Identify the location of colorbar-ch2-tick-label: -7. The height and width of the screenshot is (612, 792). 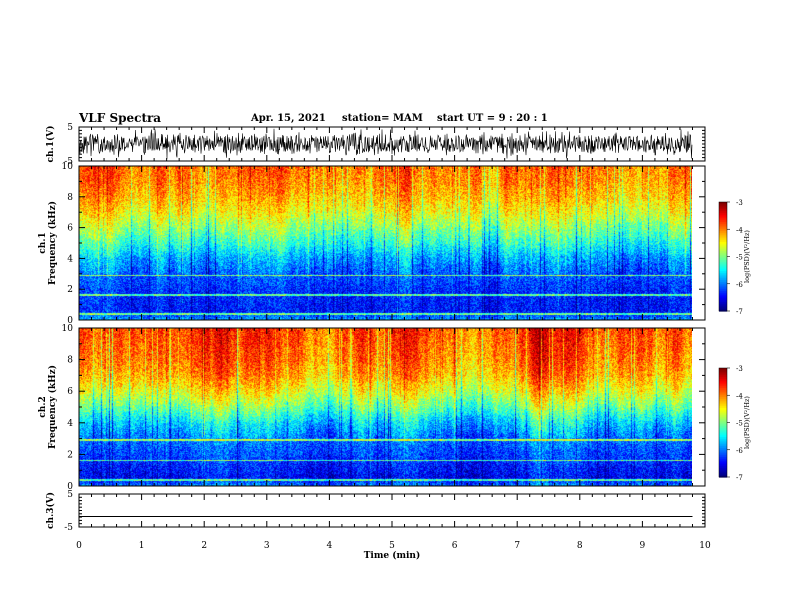
(739, 478).